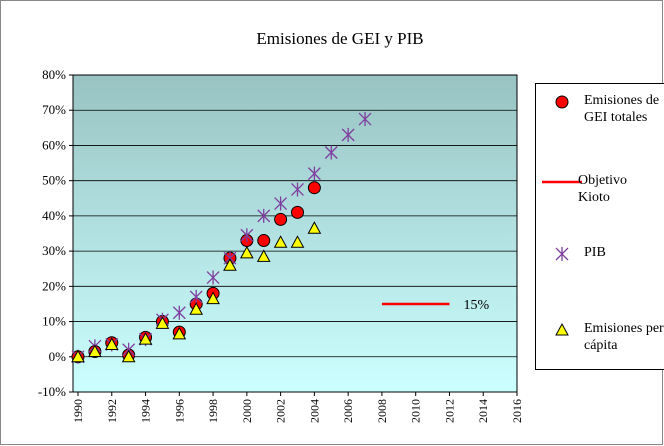  I want to click on legend-label: Objetivo Kioto, so click(602, 189).